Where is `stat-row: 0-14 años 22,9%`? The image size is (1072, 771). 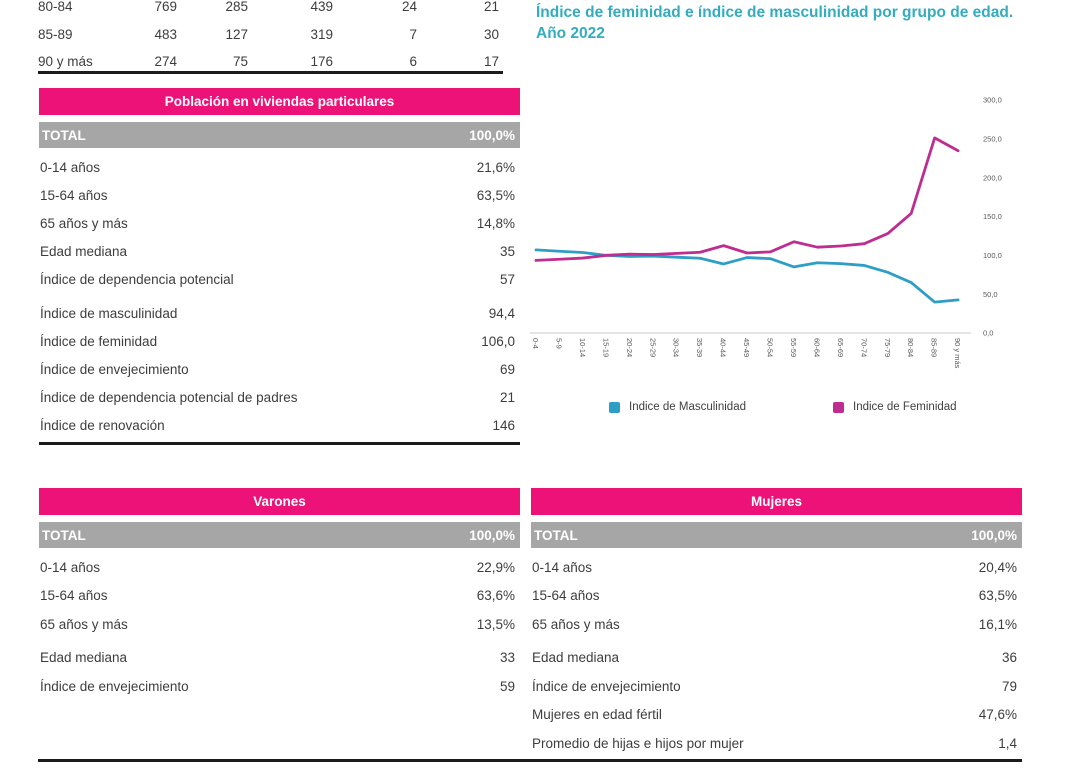
stat-row: 0-14 años 22,9% is located at coordinates (279, 567).